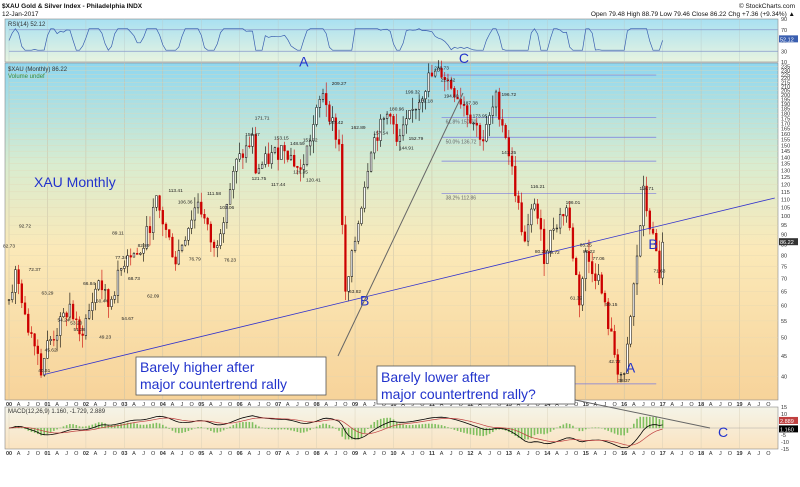 Image resolution: width=800 pixels, height=487 pixels. What do you see at coordinates (163, 405) in the screenshot?
I see `year-tick-label: 04` at bounding box center [163, 405].